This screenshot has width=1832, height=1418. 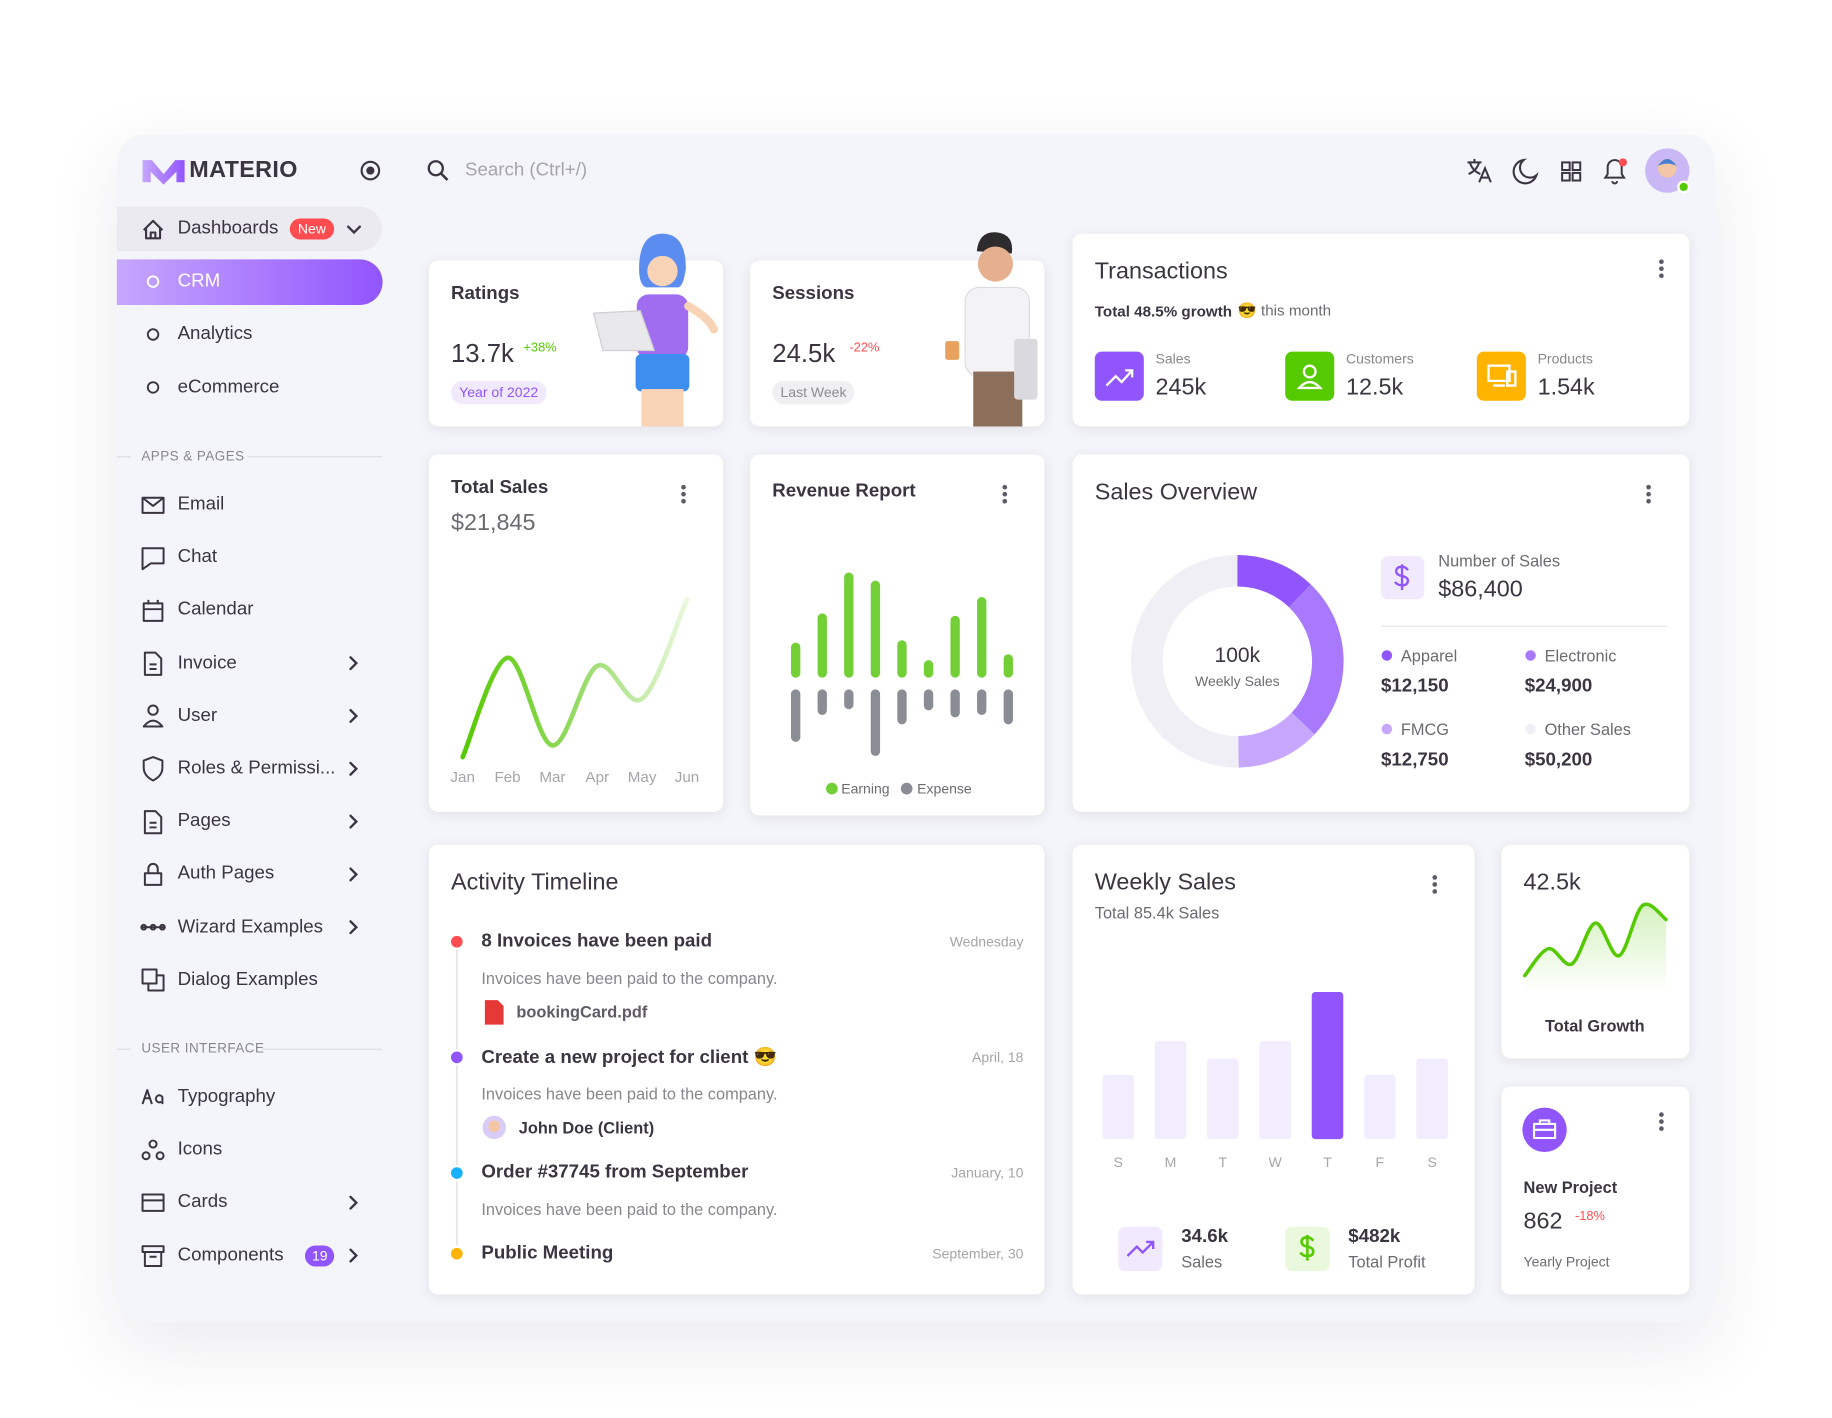 I want to click on x-tick-label: M, so click(x=1170, y=1162).